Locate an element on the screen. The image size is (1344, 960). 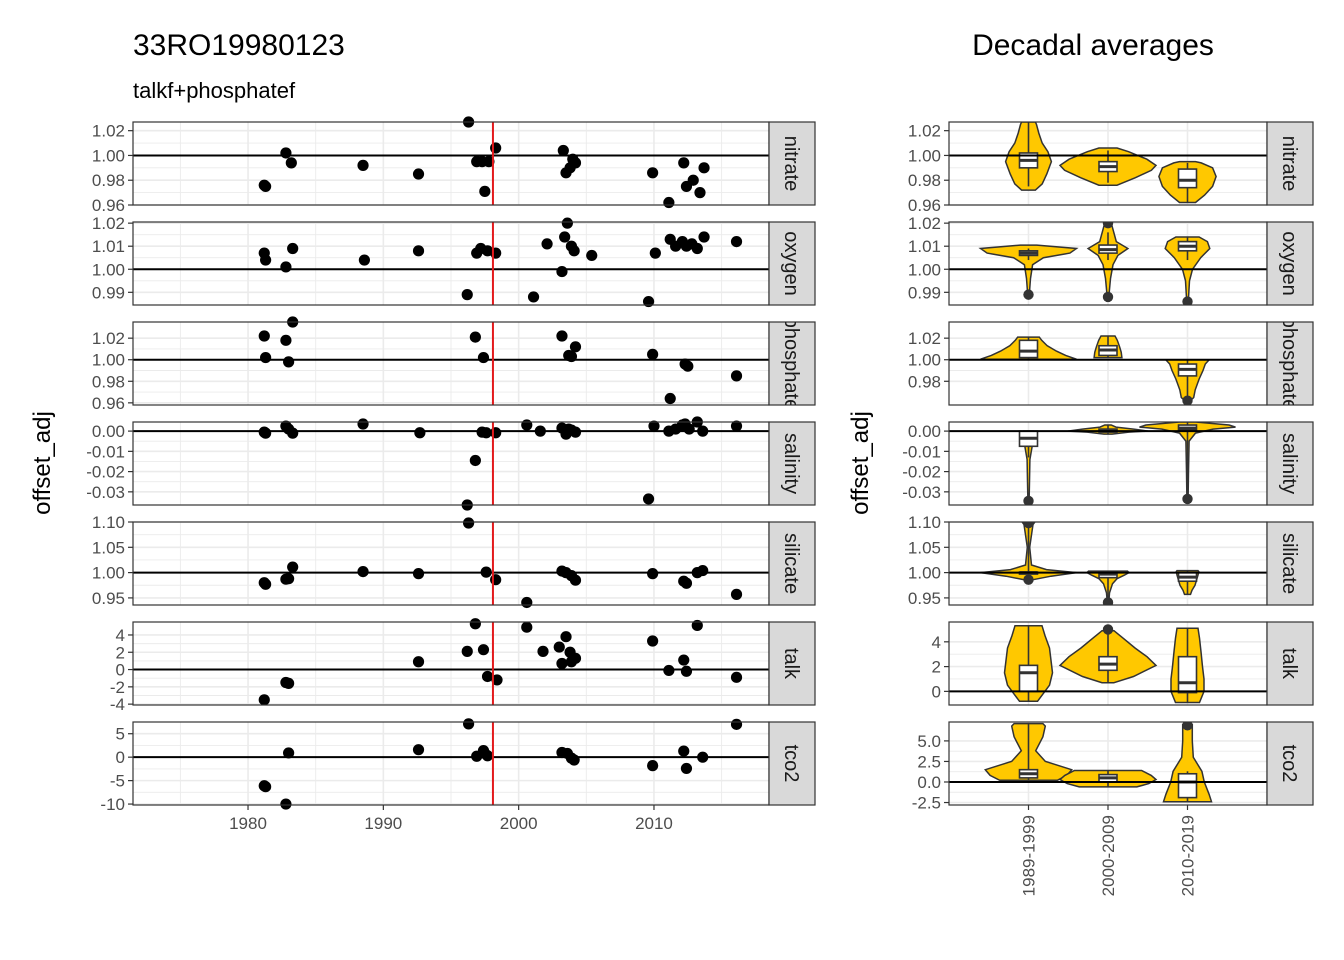
y-tick-label: 1.01 is located at coordinates (924, 246).